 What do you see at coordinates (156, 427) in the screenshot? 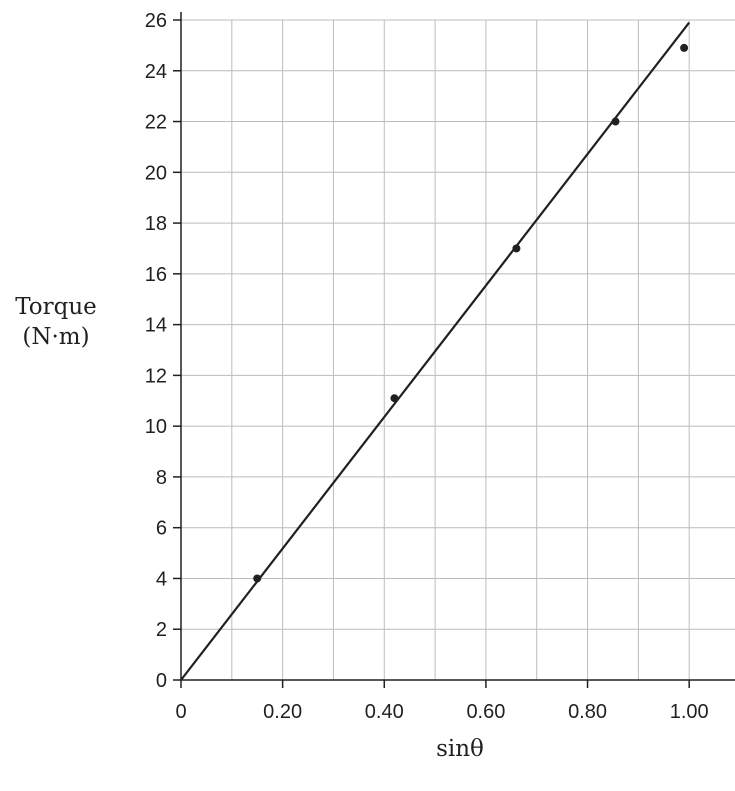
I see `y-tick-label: 10` at bounding box center [156, 427].